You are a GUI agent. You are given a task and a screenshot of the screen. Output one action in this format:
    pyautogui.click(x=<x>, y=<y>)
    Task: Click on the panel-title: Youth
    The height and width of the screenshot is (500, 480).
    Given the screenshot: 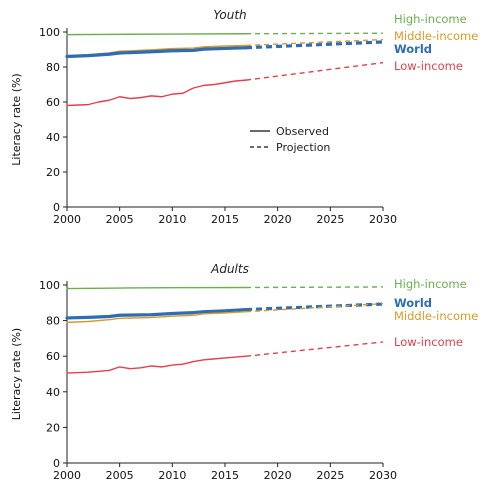 What is the action you would take?
    pyautogui.click(x=229, y=15)
    